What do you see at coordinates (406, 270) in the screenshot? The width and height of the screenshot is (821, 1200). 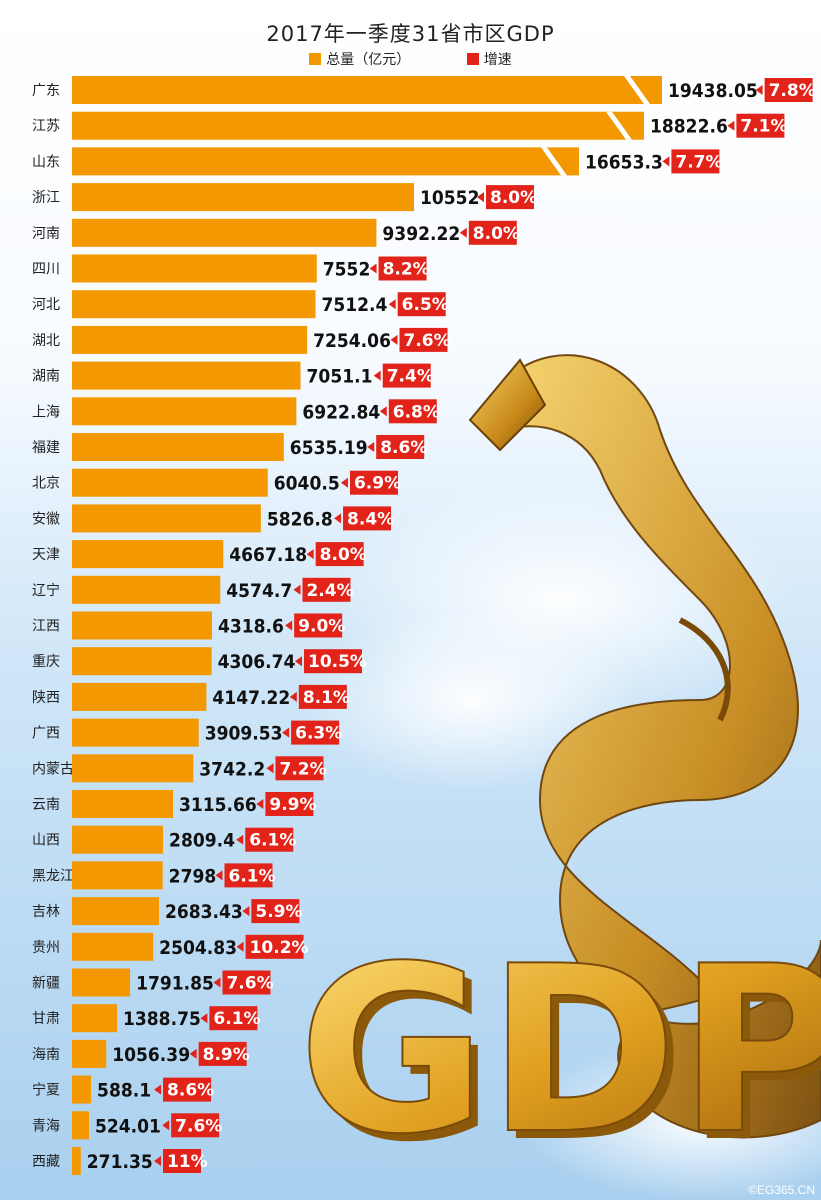 I see `growth-label: 8.2%` at bounding box center [406, 270].